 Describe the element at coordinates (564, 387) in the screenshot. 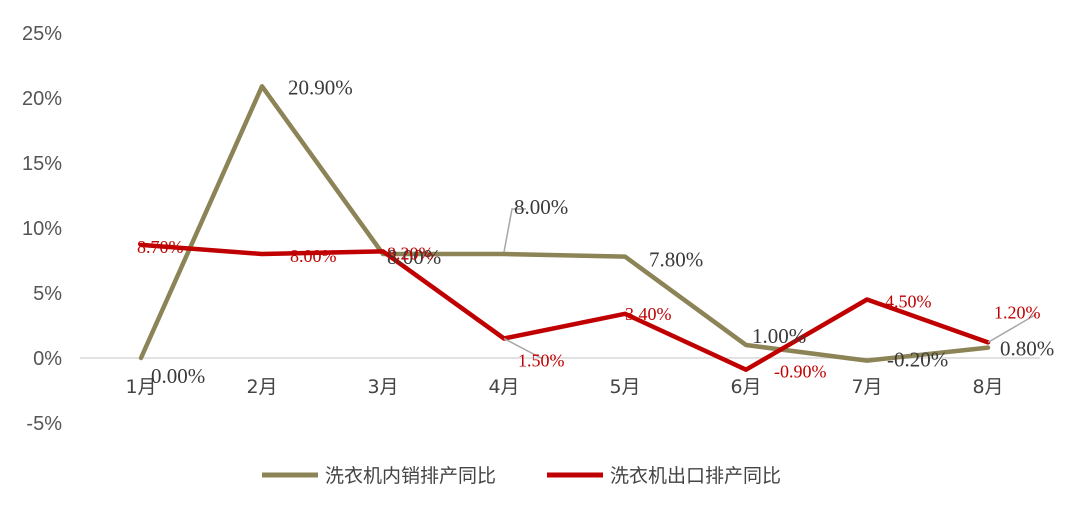

I see `x-axis: 1月 2月 3月 4月 5月 6月 7月 8月` at that location.